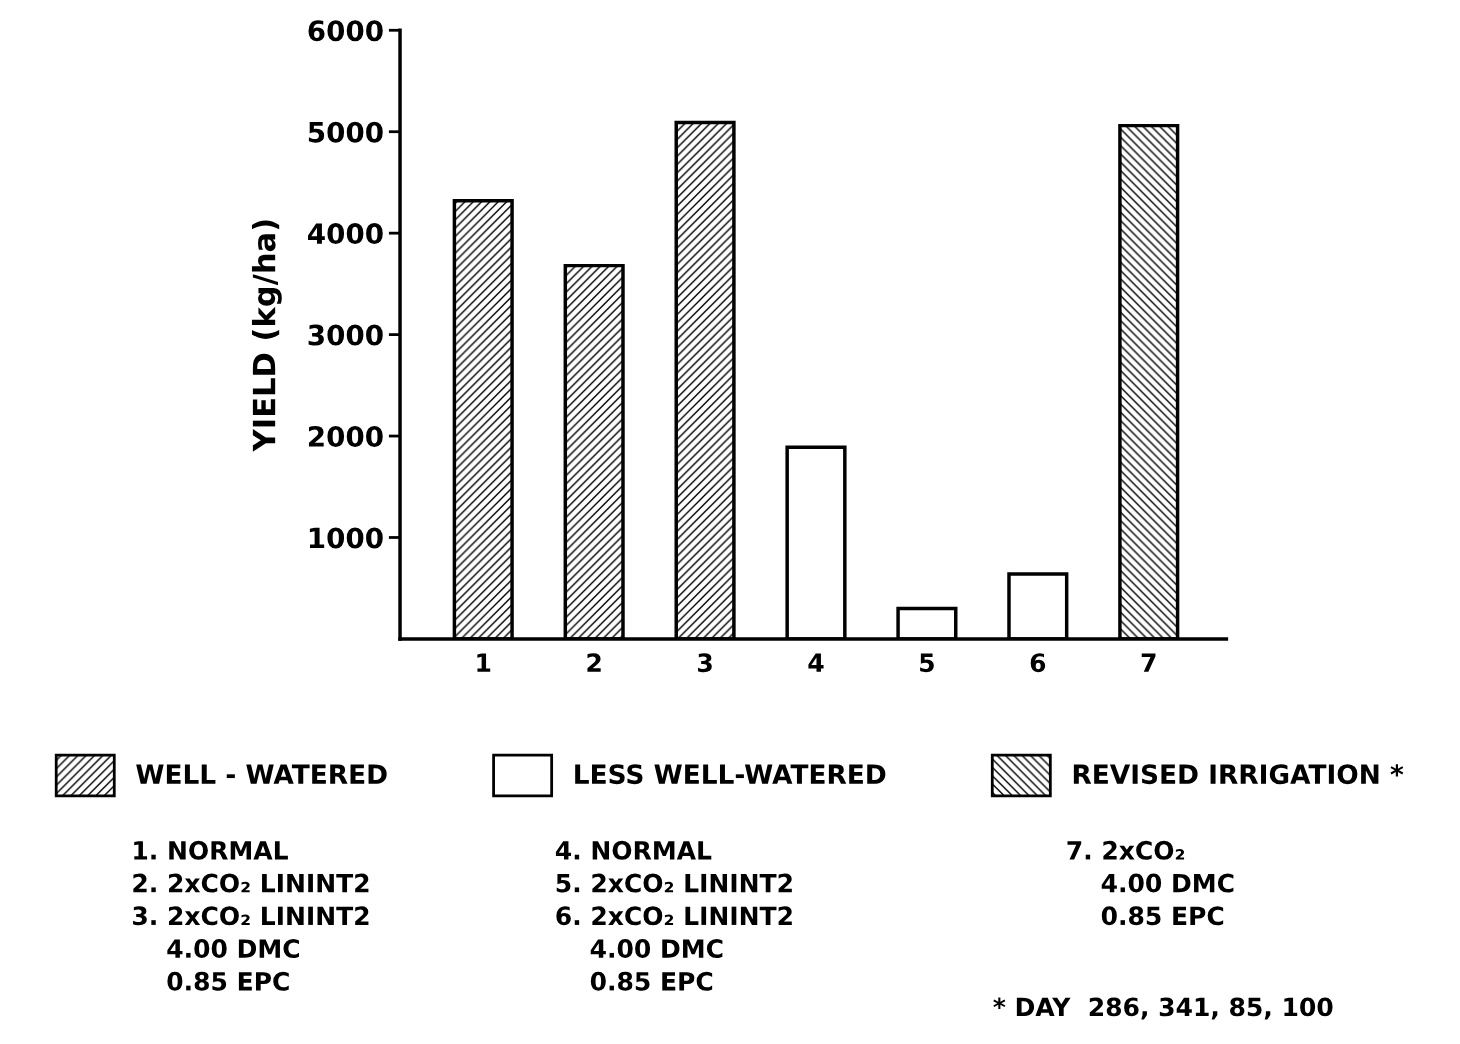 The height and width of the screenshot is (1044, 1460). I want to click on legend-label: REVISED IRRIGATION *, so click(1238, 774).